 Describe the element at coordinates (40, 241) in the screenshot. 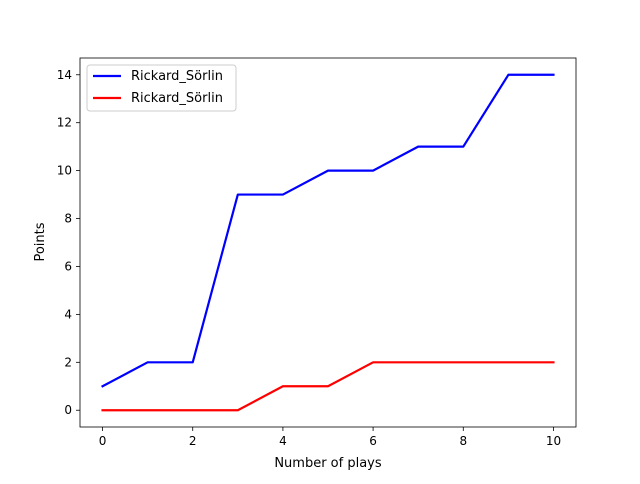

I see `y-axis-label: Points` at that location.